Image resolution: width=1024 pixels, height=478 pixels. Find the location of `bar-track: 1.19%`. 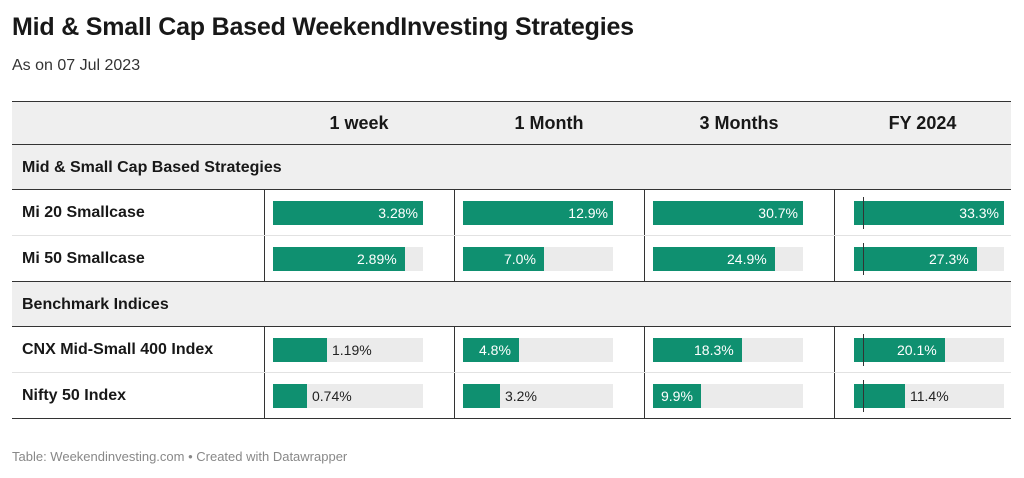

bar-track: 1.19% is located at coordinates (348, 350).